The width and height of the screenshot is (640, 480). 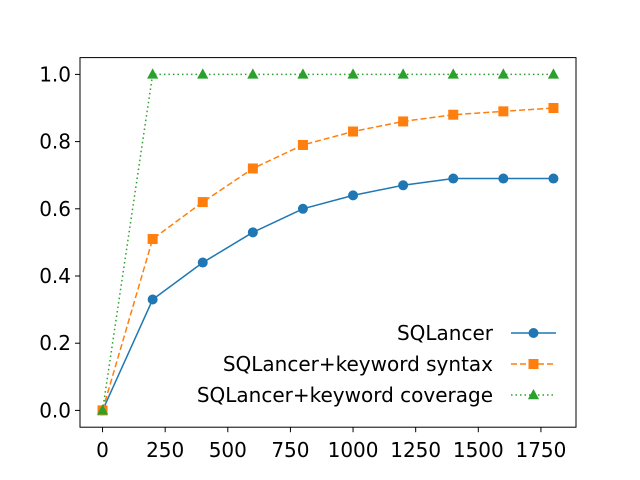 What do you see at coordinates (55, 343) in the screenshot?
I see `y-tick-label-2: 0.2` at bounding box center [55, 343].